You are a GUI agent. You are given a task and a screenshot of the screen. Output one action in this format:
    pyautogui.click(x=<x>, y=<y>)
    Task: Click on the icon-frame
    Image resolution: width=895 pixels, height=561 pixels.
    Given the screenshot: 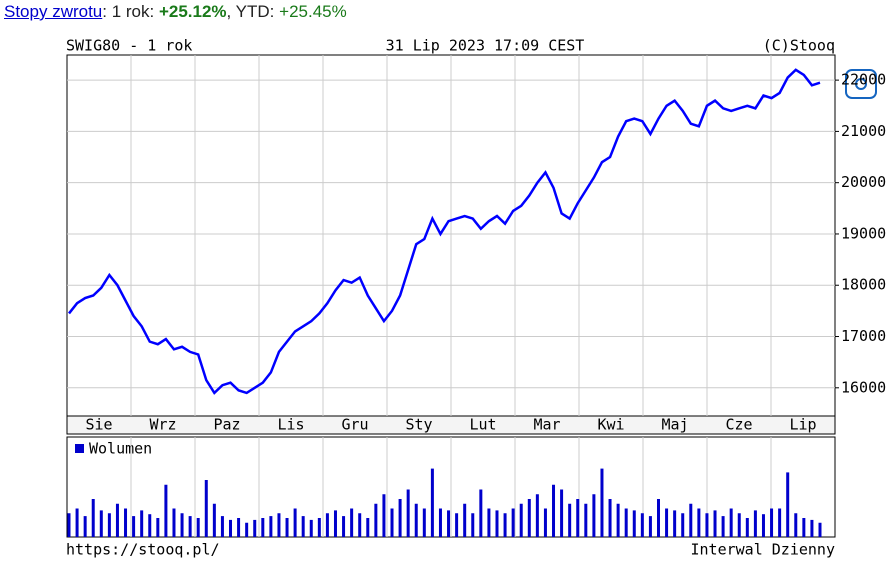 What is the action you would take?
    pyautogui.click(x=861, y=84)
    